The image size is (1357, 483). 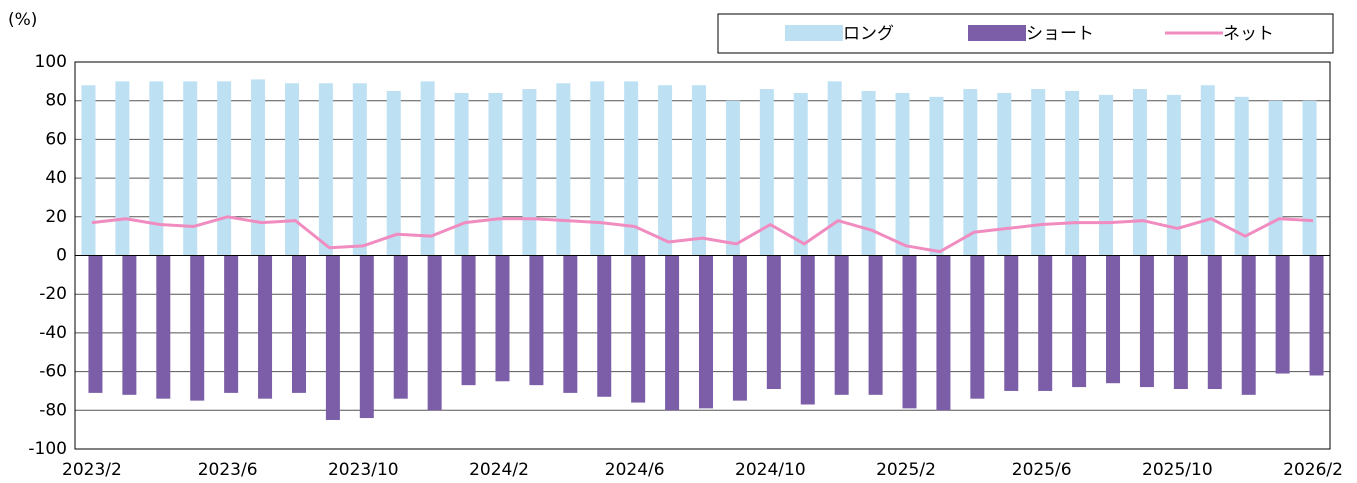 What do you see at coordinates (906, 470) in the screenshot?
I see `x-tick-label: 2025/2` at bounding box center [906, 470].